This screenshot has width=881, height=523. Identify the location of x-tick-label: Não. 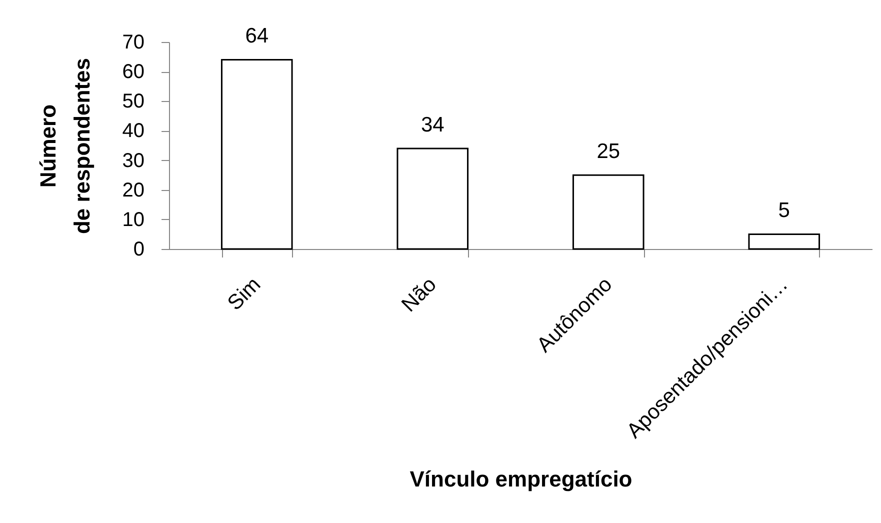
(419, 295).